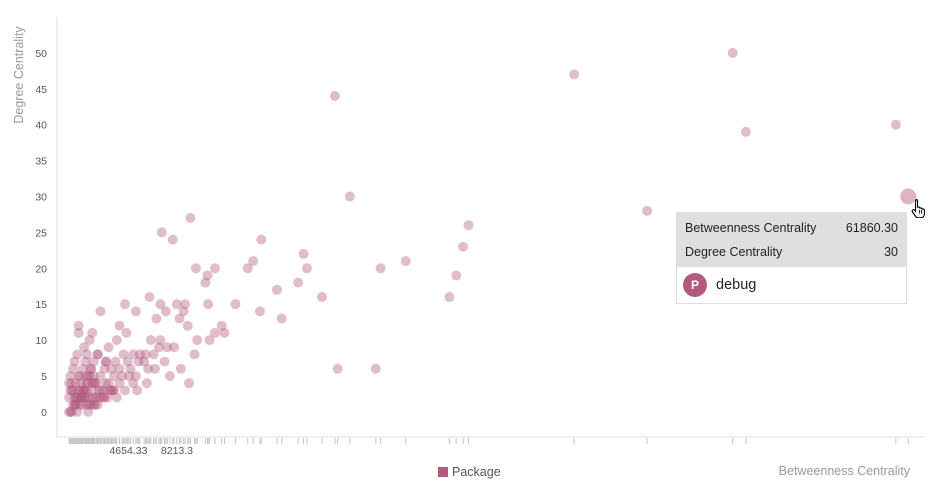 Image resolution: width=937 pixels, height=493 pixels. I want to click on legend-label-package: Package, so click(476, 472).